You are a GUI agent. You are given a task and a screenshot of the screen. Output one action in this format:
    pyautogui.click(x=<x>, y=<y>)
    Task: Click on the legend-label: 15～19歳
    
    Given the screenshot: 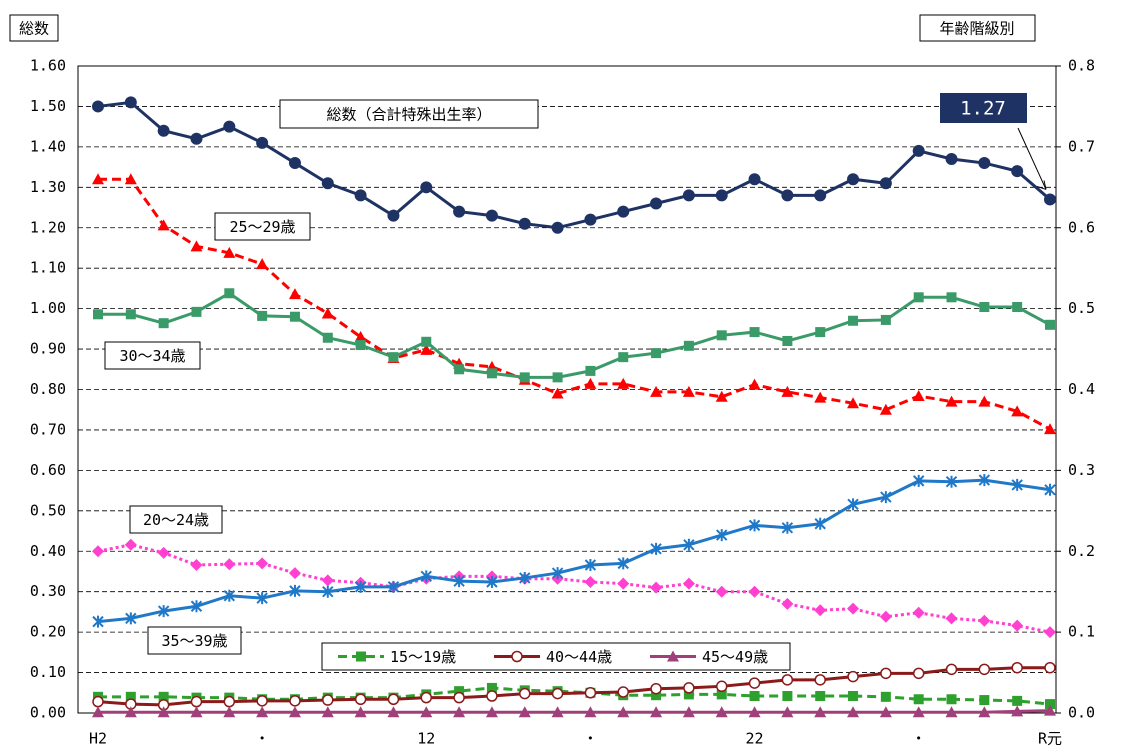 What is the action you would take?
    pyautogui.click(x=423, y=657)
    